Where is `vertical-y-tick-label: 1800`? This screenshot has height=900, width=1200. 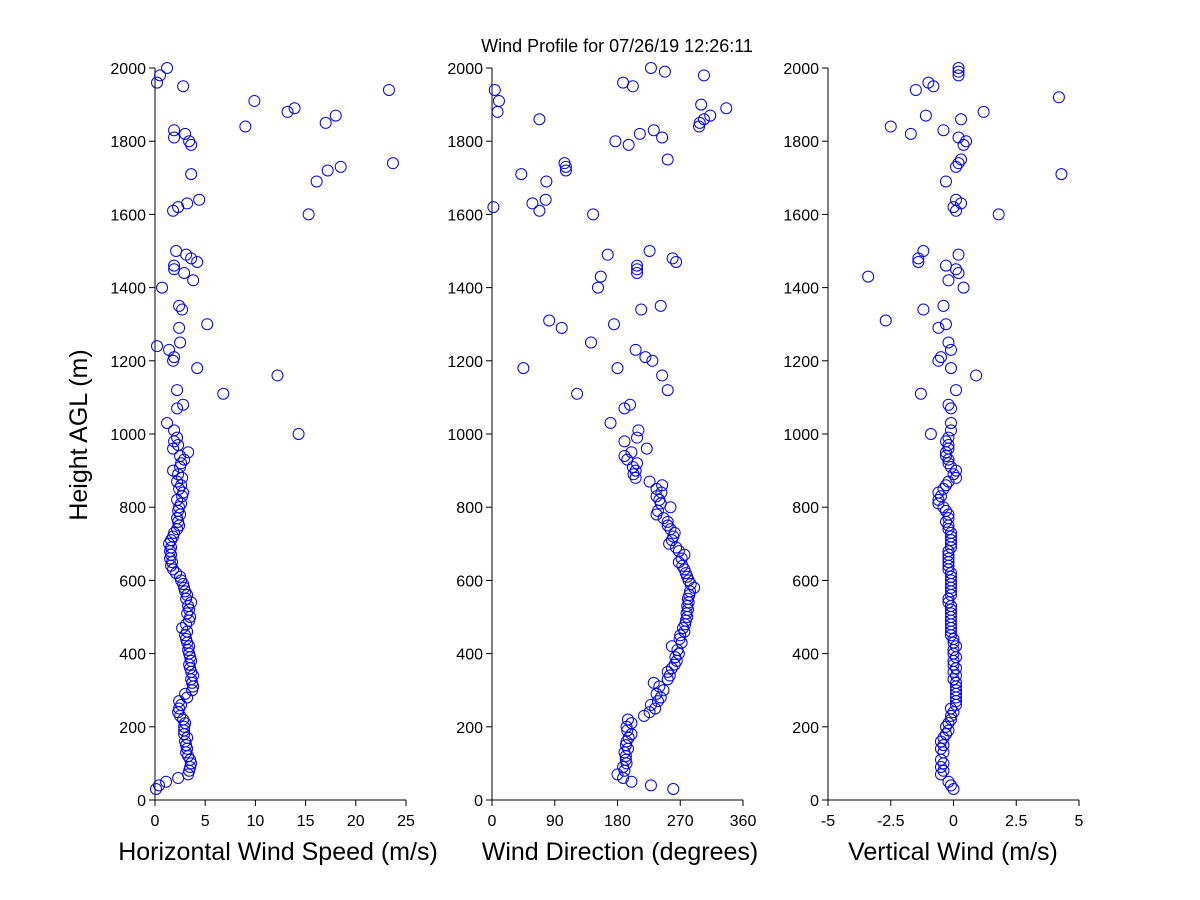 vertical-y-tick-label: 1800 is located at coordinates (801, 142).